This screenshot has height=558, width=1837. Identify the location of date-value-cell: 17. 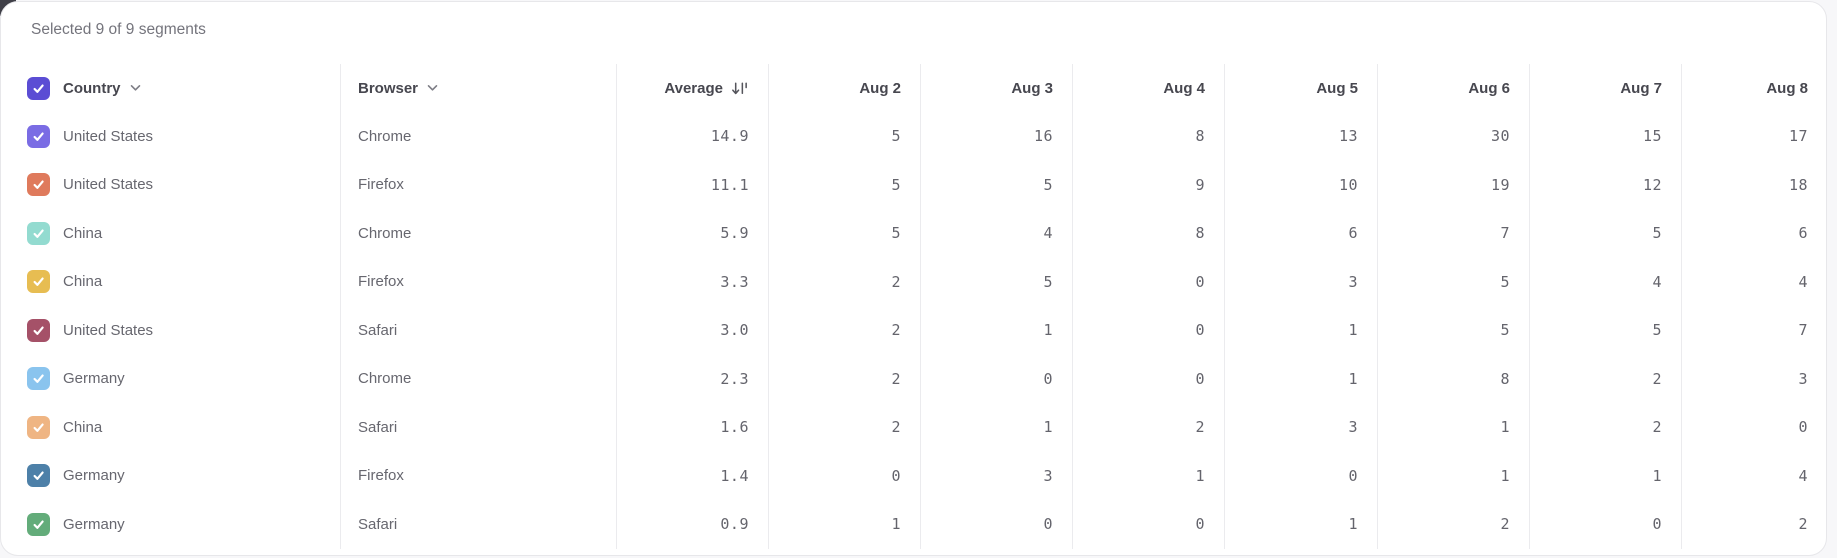
(1754, 136).